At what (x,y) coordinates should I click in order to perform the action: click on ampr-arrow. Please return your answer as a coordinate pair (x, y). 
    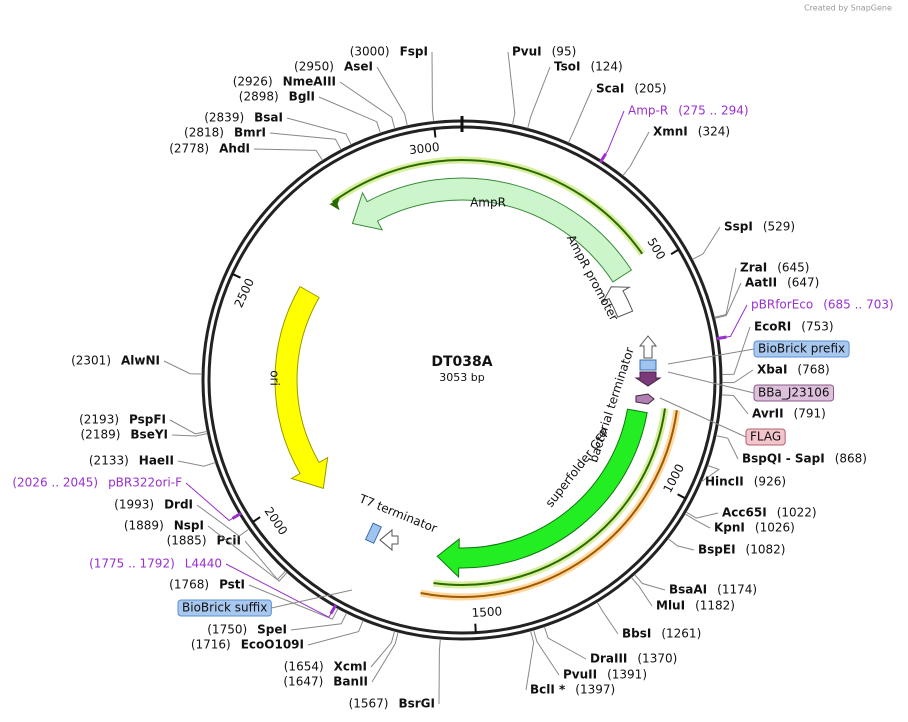
    Looking at the image, I should click on (492, 230).